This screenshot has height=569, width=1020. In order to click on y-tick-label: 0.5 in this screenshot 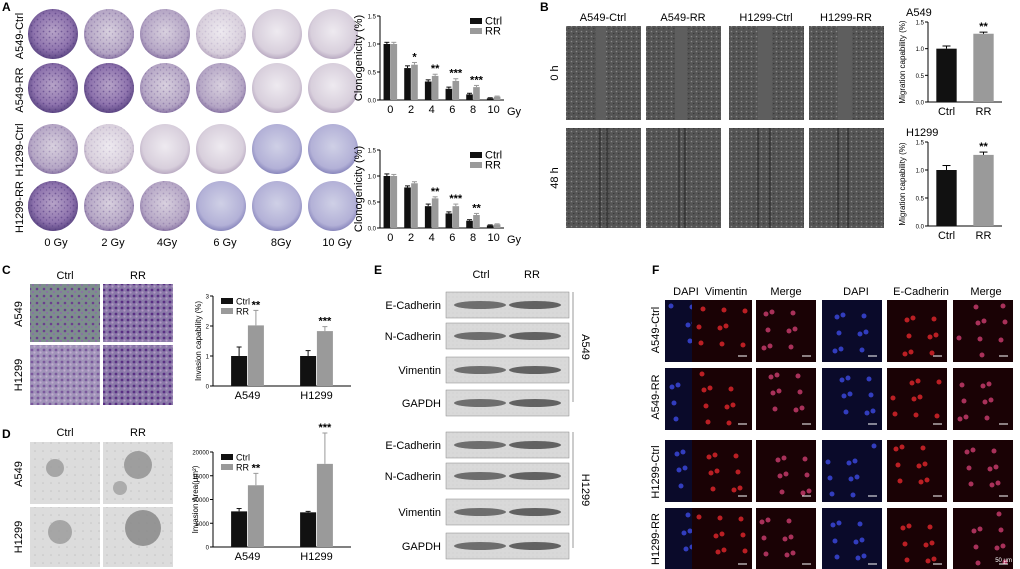, I will do `click(372, 204)`.